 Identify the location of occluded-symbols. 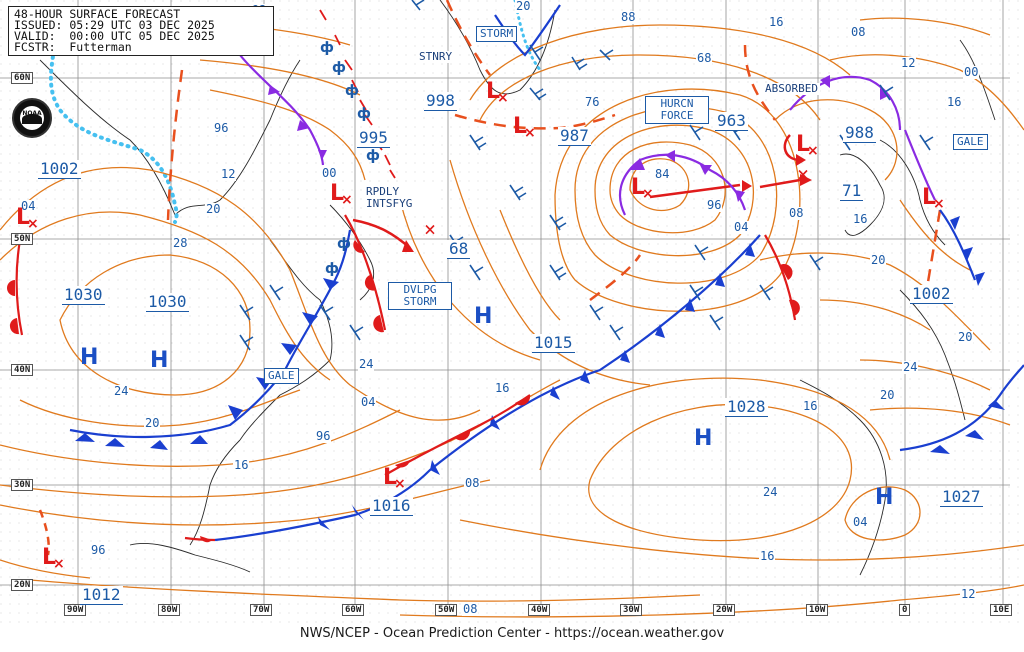
(579, 138).